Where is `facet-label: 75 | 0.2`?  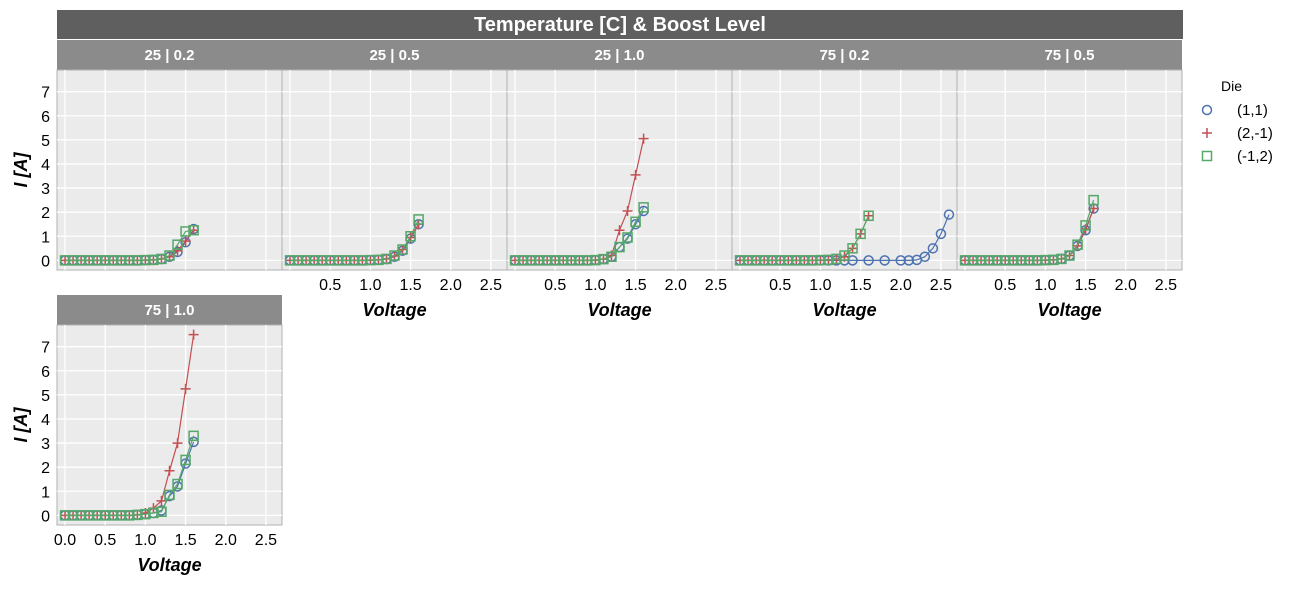 facet-label: 75 | 0.2 is located at coordinates (844, 55).